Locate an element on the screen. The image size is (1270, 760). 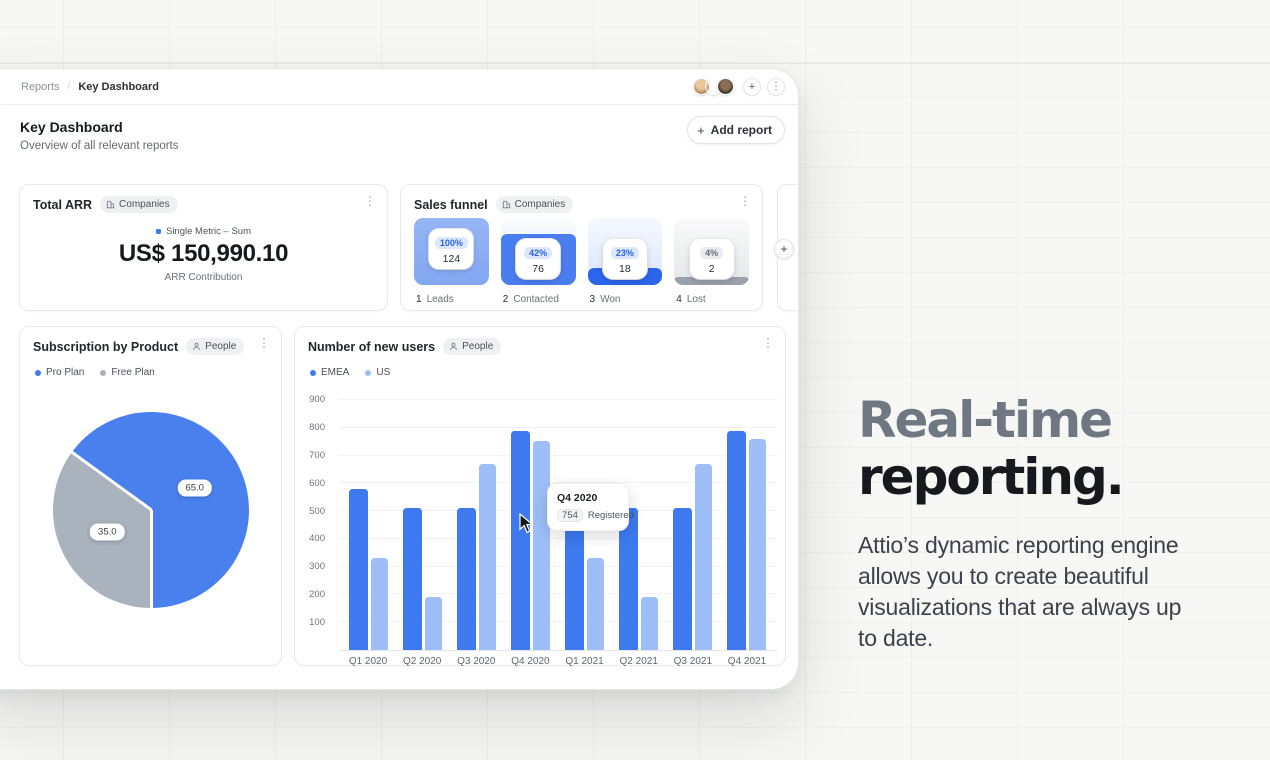
funnel-stage: 100% 124 1 Leads is located at coordinates (451, 261).